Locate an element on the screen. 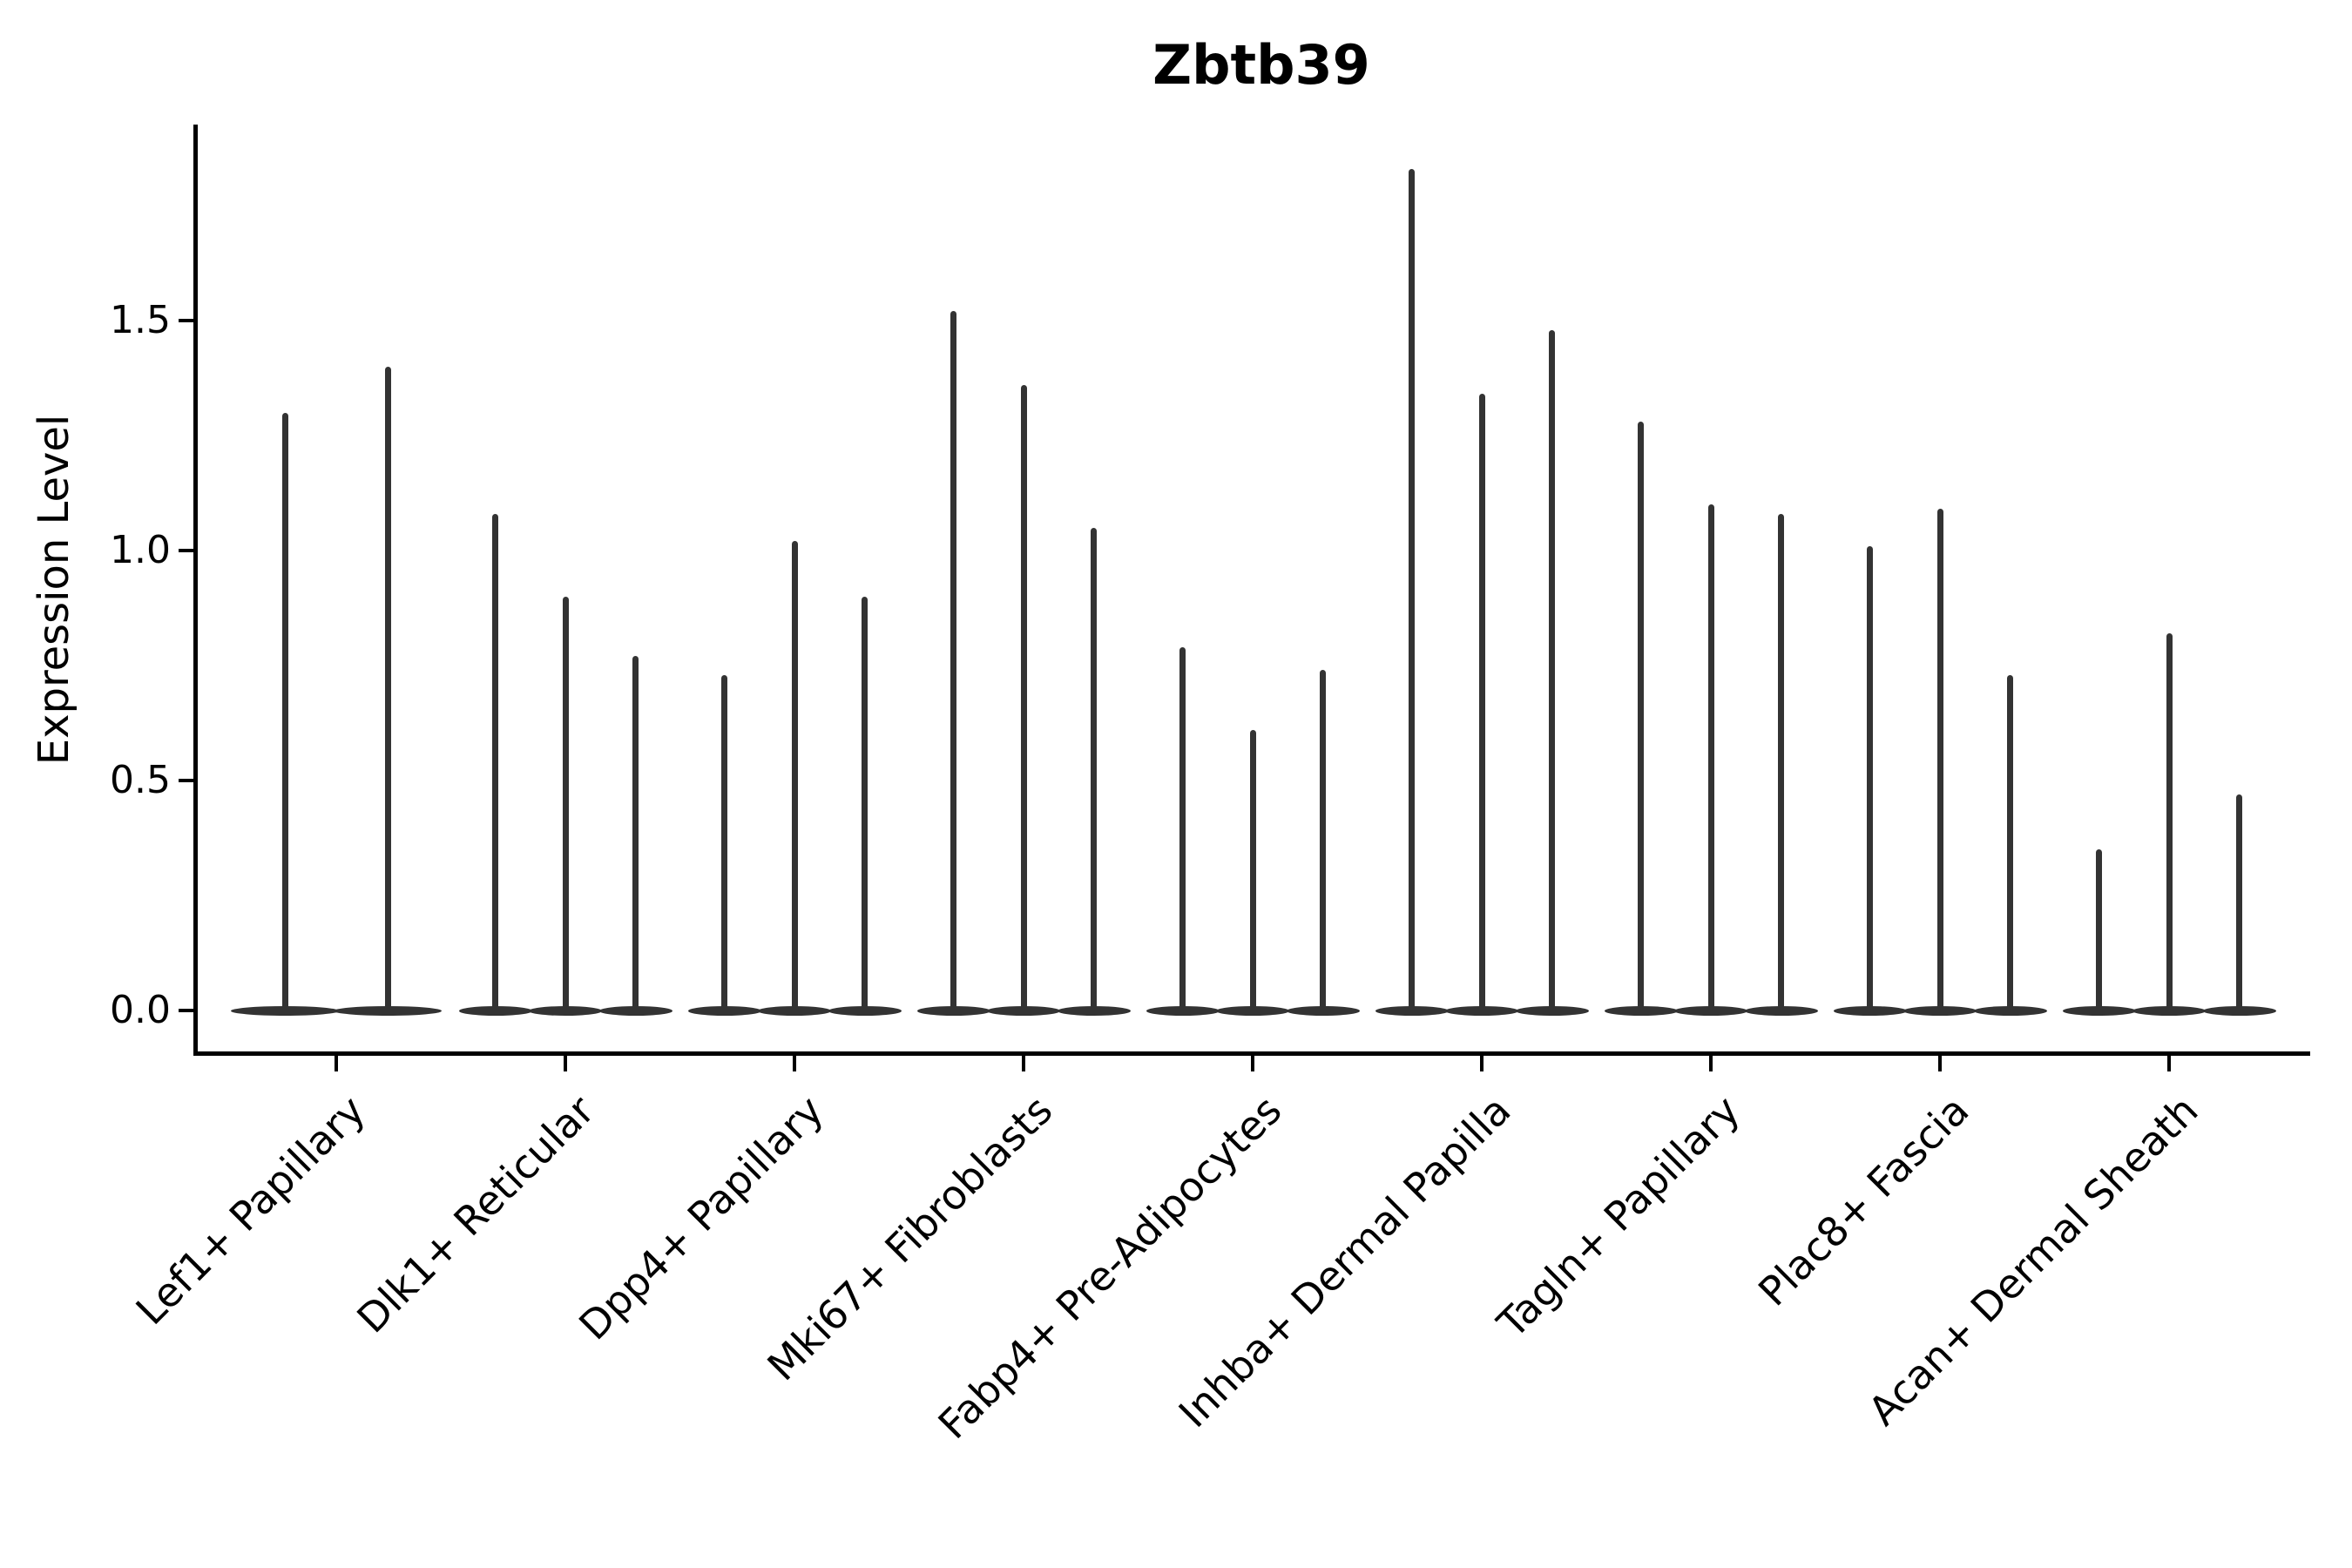 This screenshot has width=2352, height=1568. y-axis-spine is located at coordinates (195, 590).